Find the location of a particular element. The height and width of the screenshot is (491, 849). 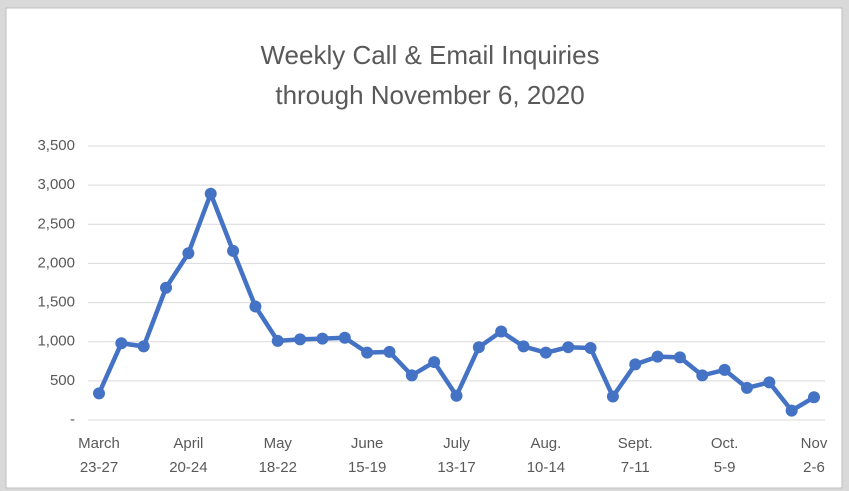

x-tick-label: Aug. is located at coordinates (545, 443).